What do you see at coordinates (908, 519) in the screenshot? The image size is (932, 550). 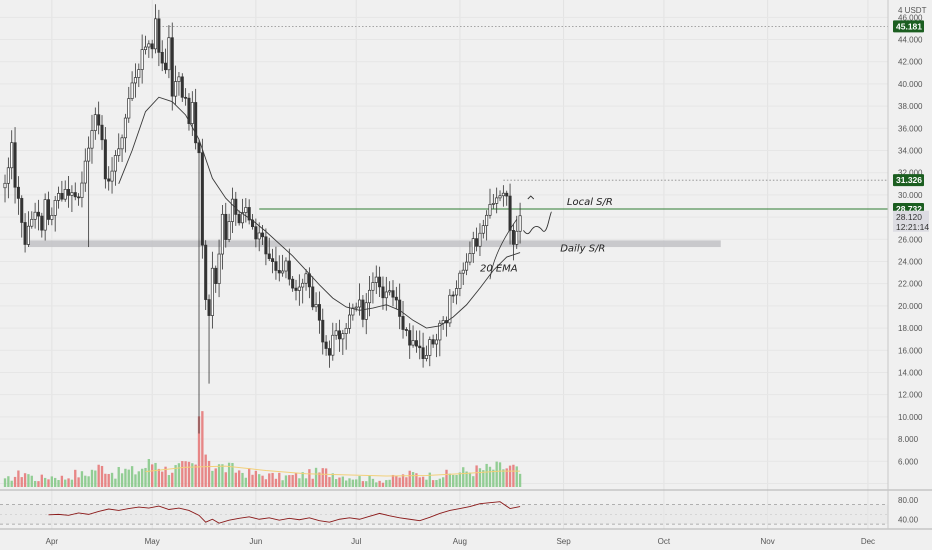 I see `oscillator-tick-label: 40.00` at bounding box center [908, 519].